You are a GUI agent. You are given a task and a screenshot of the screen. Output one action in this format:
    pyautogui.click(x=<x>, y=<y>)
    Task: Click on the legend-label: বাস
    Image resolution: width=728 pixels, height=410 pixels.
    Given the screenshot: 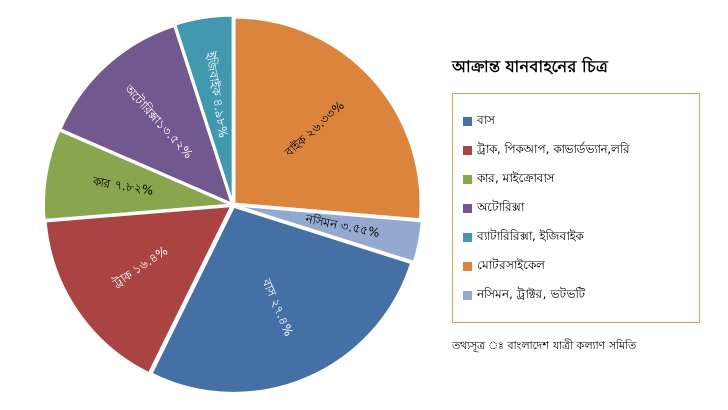 What is the action you would take?
    pyautogui.click(x=486, y=120)
    